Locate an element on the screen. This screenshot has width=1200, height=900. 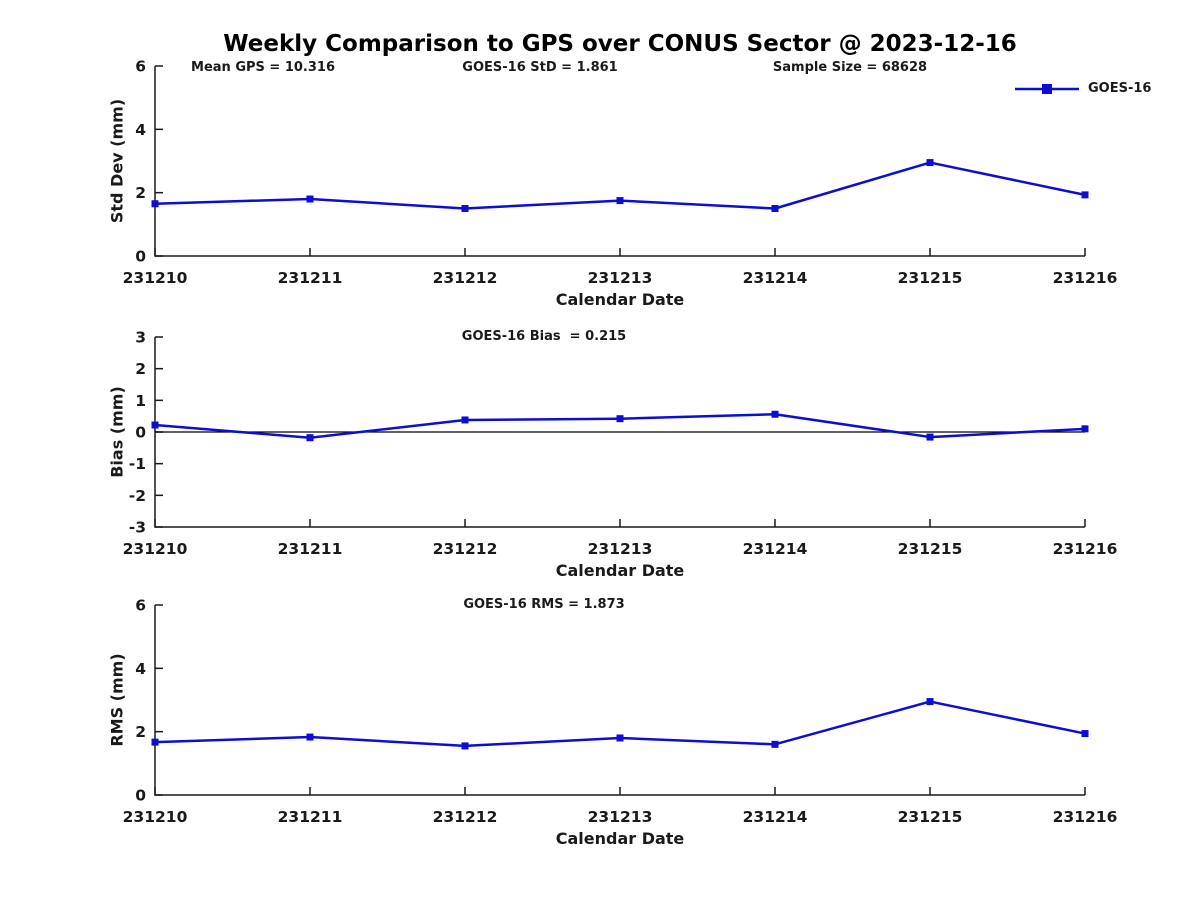
legend-line-marker-icon is located at coordinates (1047, 89).